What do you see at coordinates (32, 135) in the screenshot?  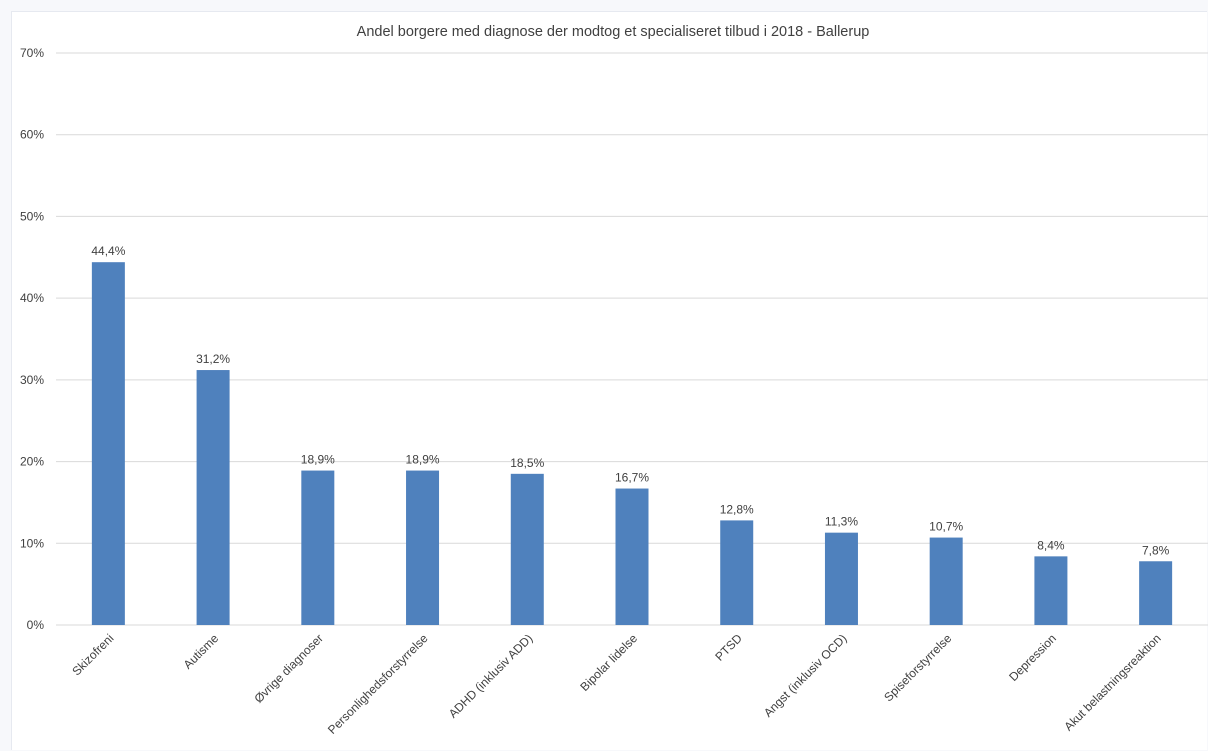 I see `y-tick-label: 60%` at bounding box center [32, 135].